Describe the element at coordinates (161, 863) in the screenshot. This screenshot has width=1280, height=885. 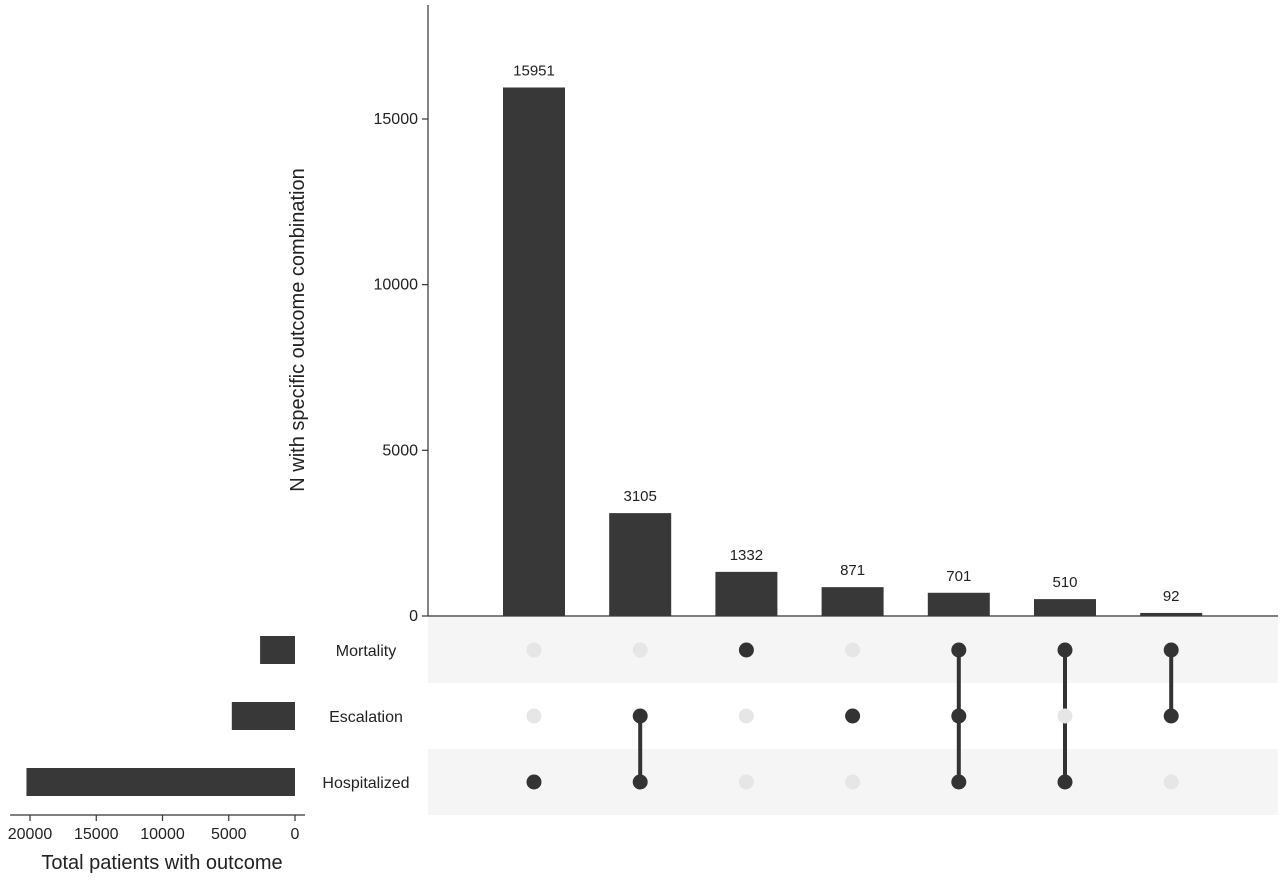
I see `set-size-axis-title: Total patients with outcome` at that location.